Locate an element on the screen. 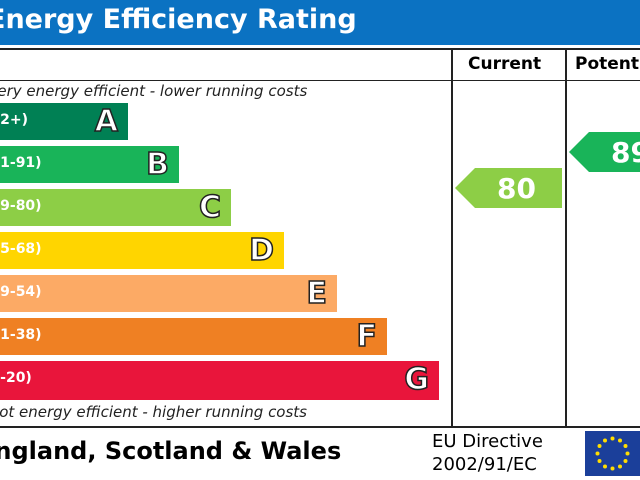  band-letter: B is located at coordinates (157, 164).